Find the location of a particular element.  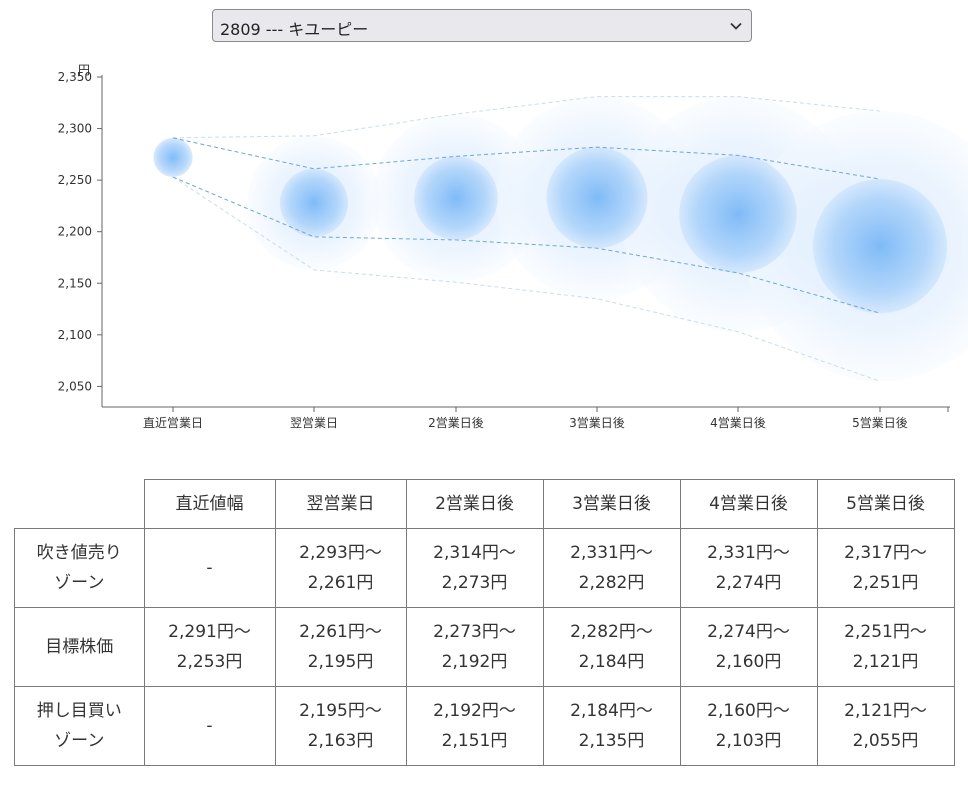

y-tick-label: 2,100 is located at coordinates (75, 335).